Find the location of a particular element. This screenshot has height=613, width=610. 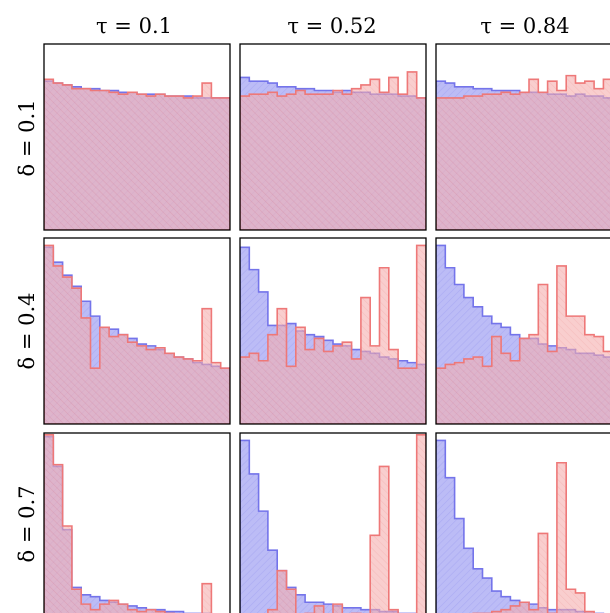

histogram-red-r1-c0 is located at coordinates (137, 334).